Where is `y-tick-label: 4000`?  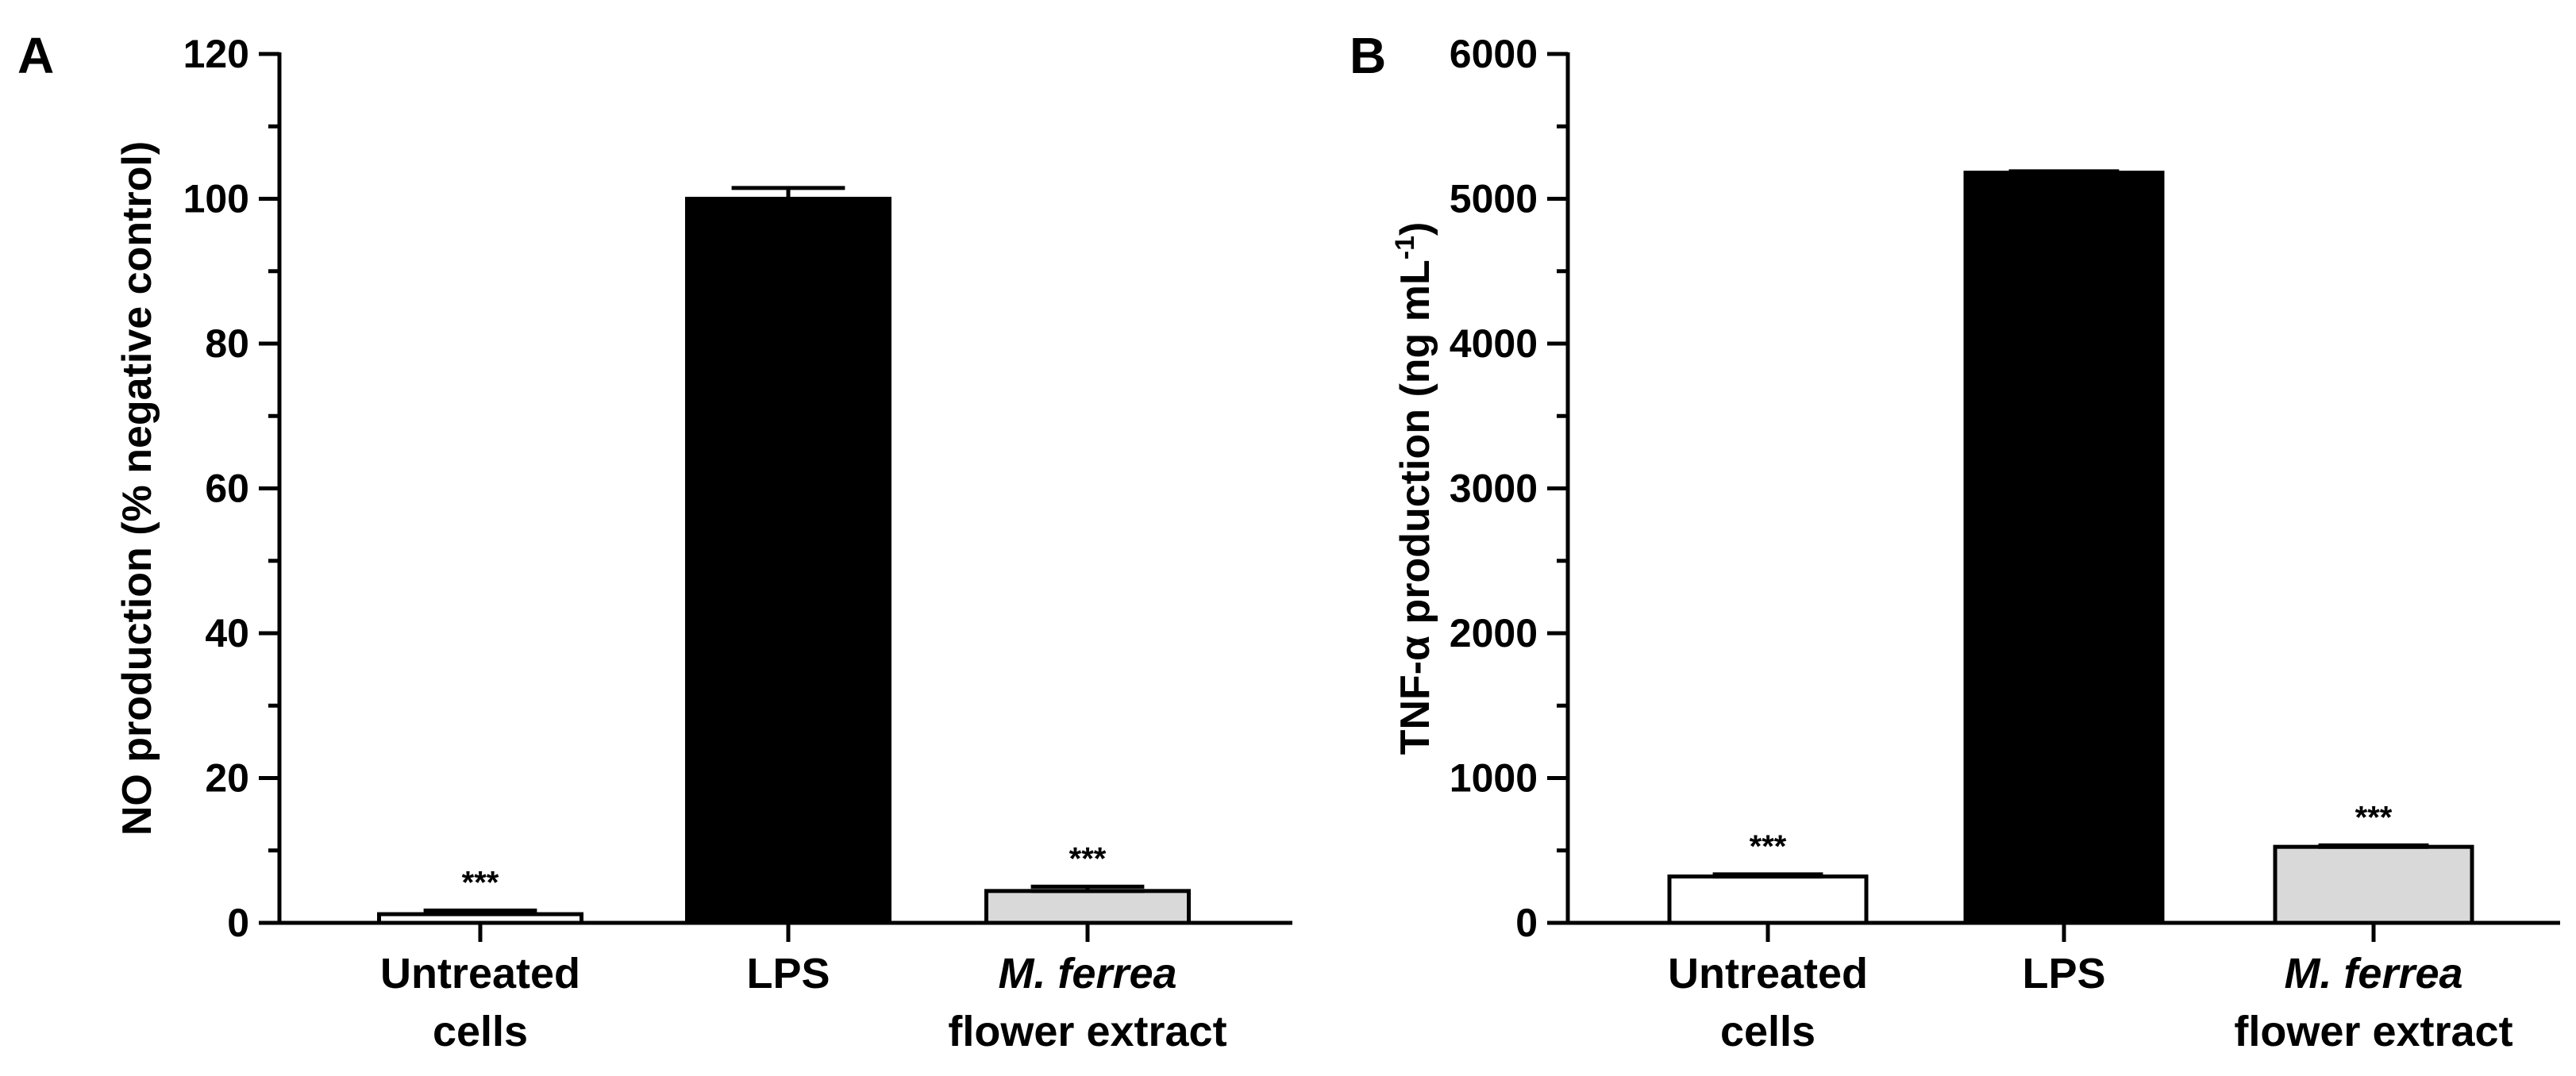
y-tick-label: 4000 is located at coordinates (1494, 343).